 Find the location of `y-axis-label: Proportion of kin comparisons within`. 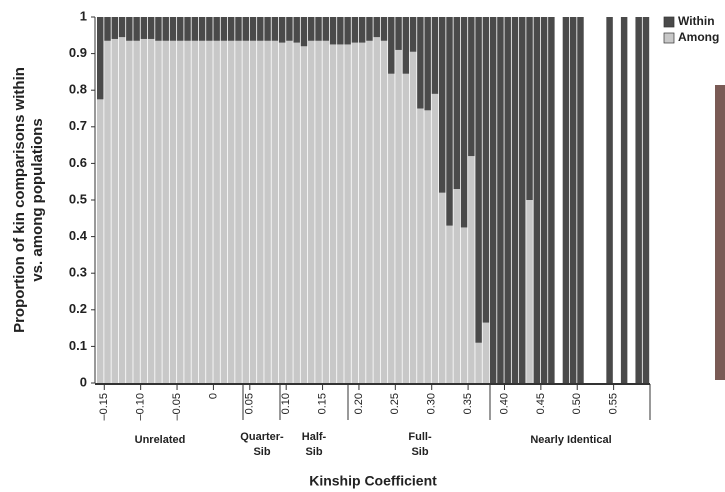

y-axis-label: Proportion of kin comparisons within is located at coordinates (19, 200).